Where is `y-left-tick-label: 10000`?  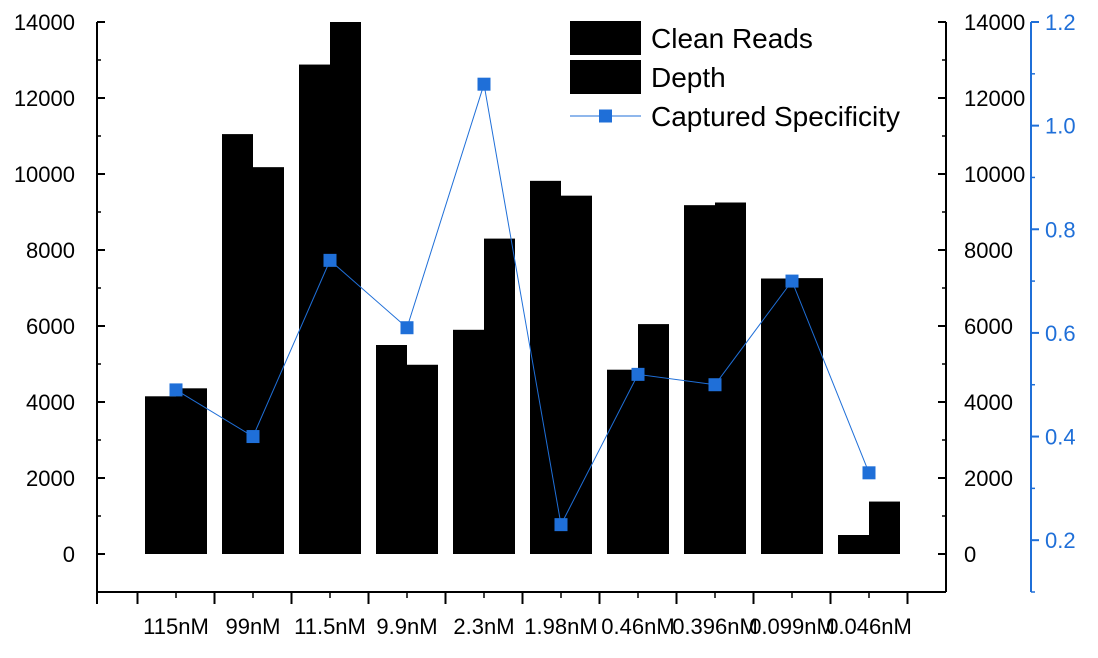
y-left-tick-label: 10000 is located at coordinates (44, 174).